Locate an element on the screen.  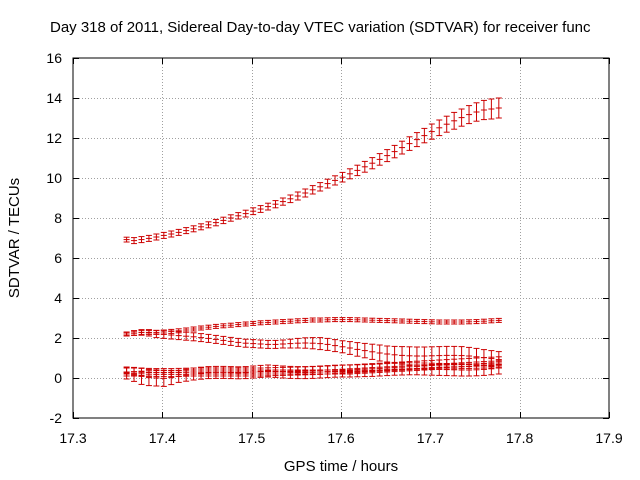
y-tick-label: 12 is located at coordinates (54, 138).